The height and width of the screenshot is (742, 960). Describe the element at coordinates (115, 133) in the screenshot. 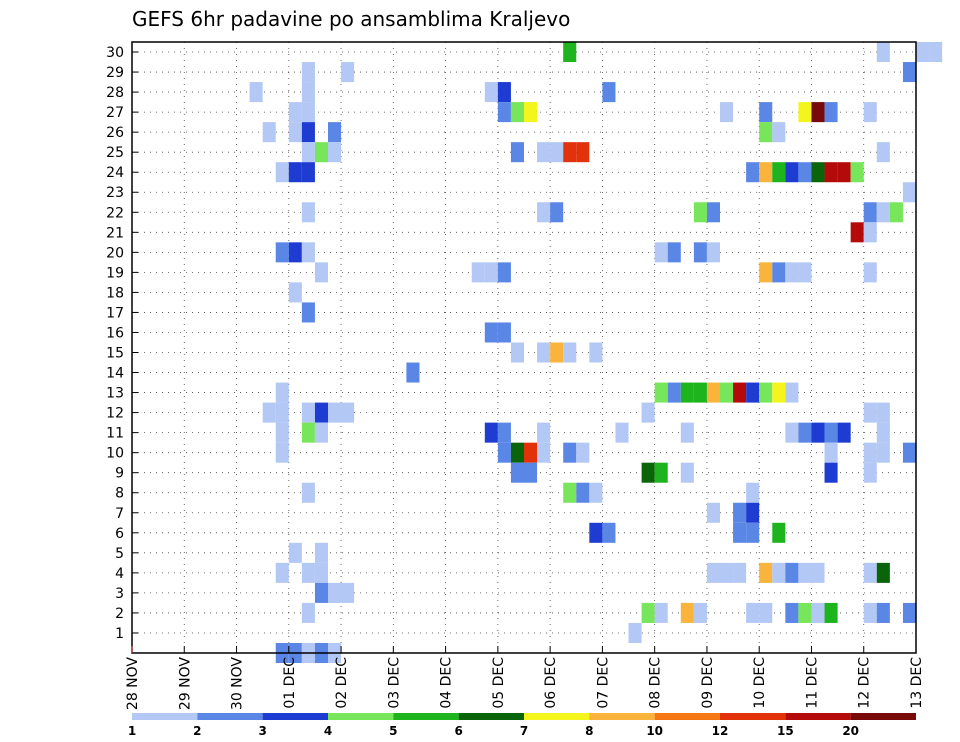

I see `y-tick-label: 26` at that location.